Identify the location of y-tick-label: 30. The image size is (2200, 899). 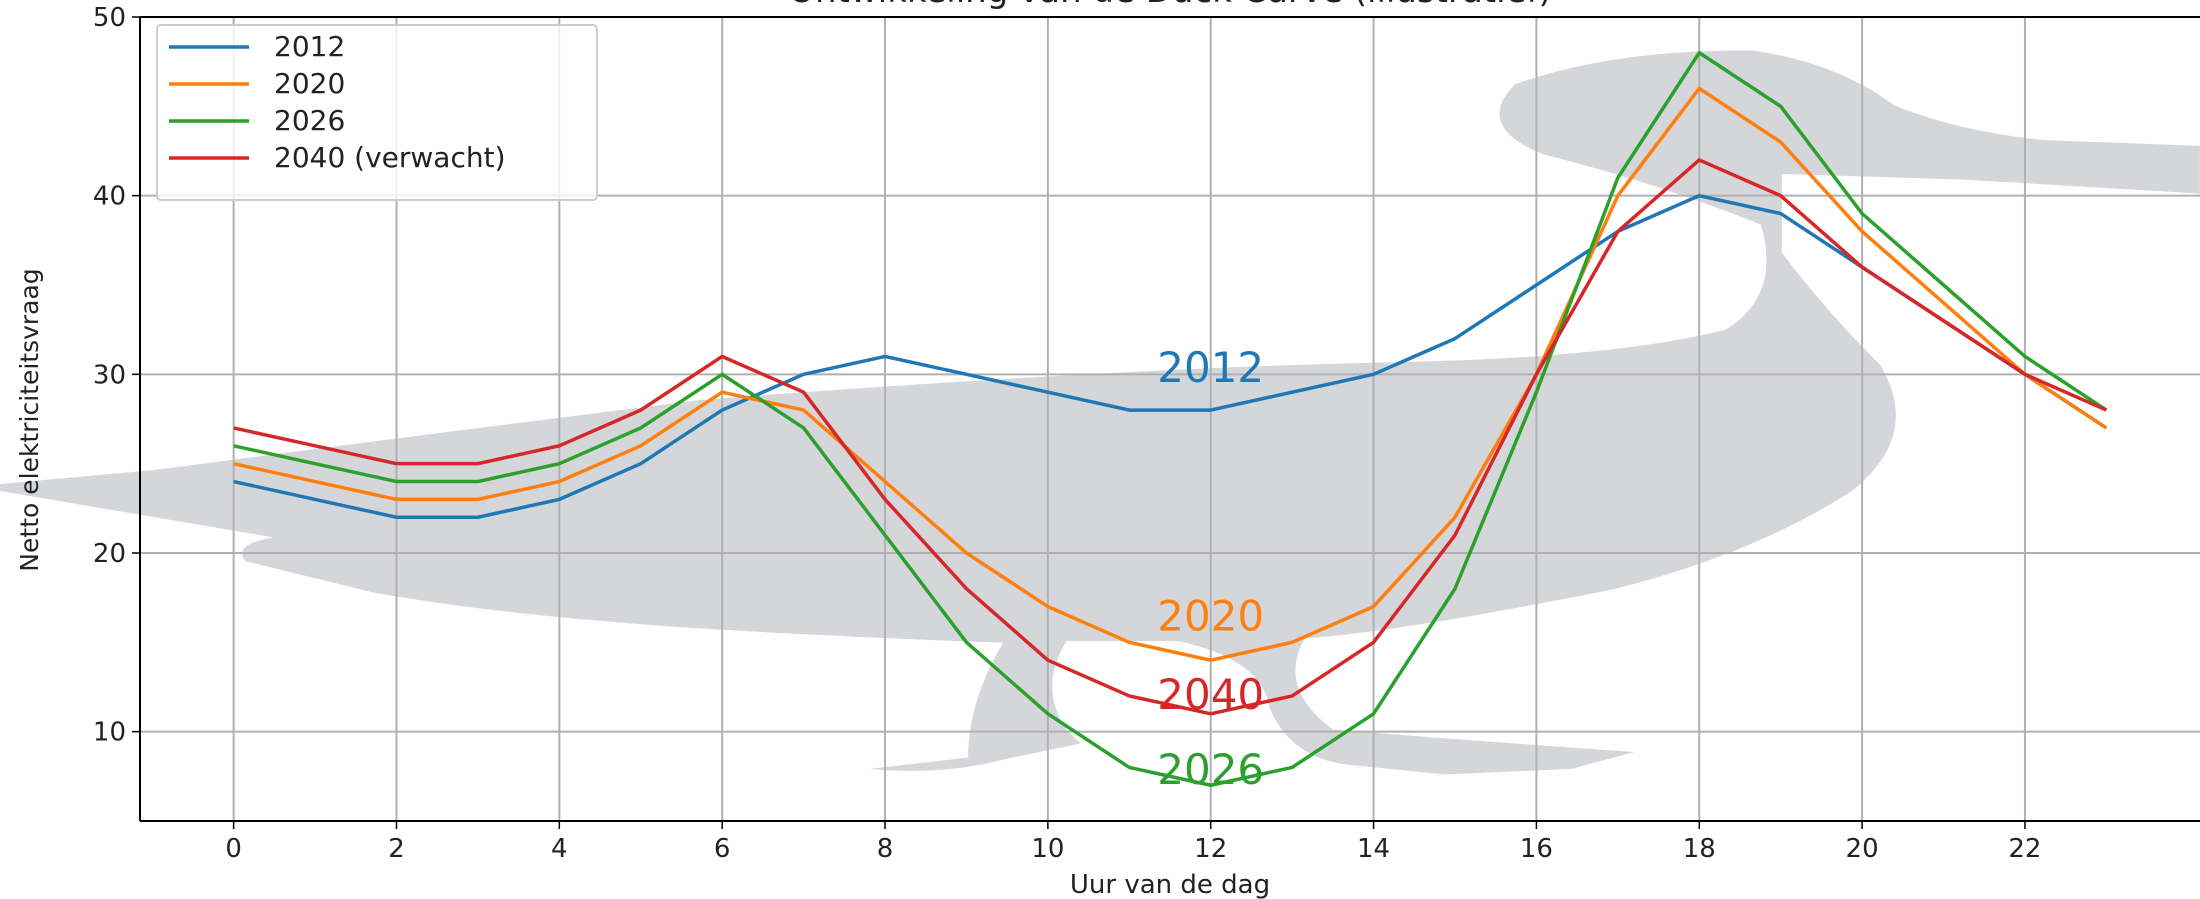
(109, 375).